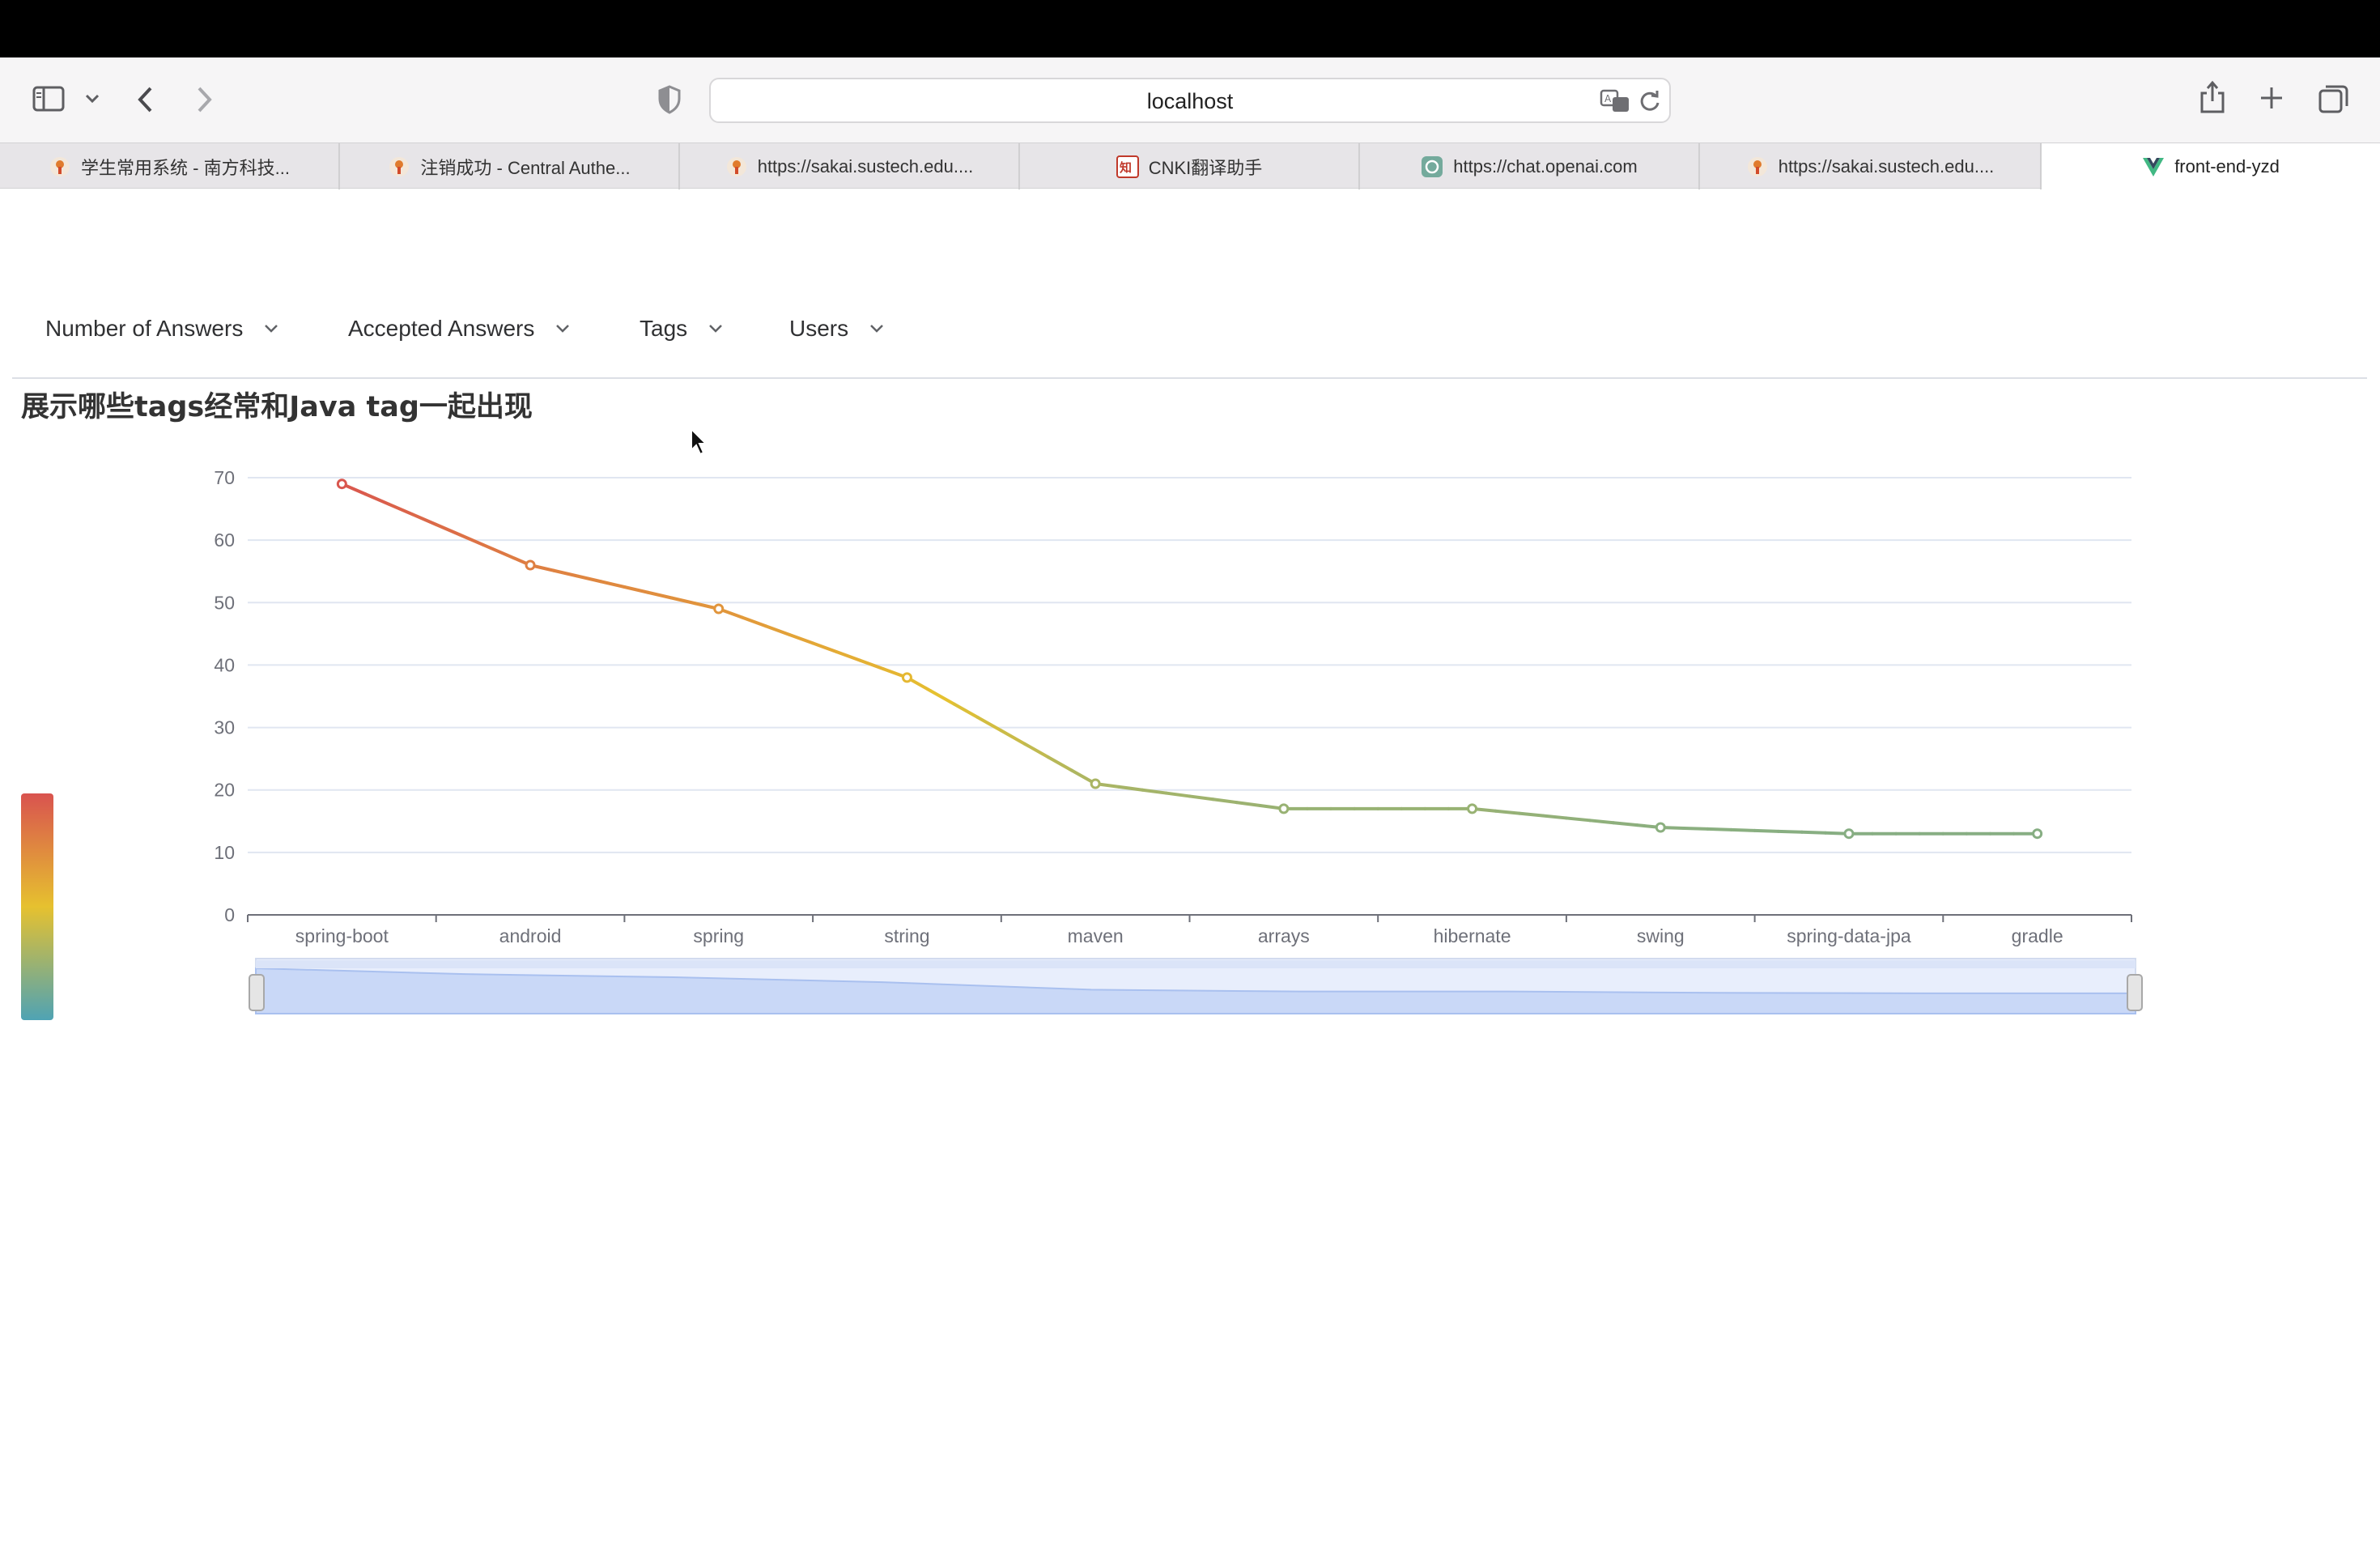  I want to click on menu-tags: Tags, so click(681, 329).